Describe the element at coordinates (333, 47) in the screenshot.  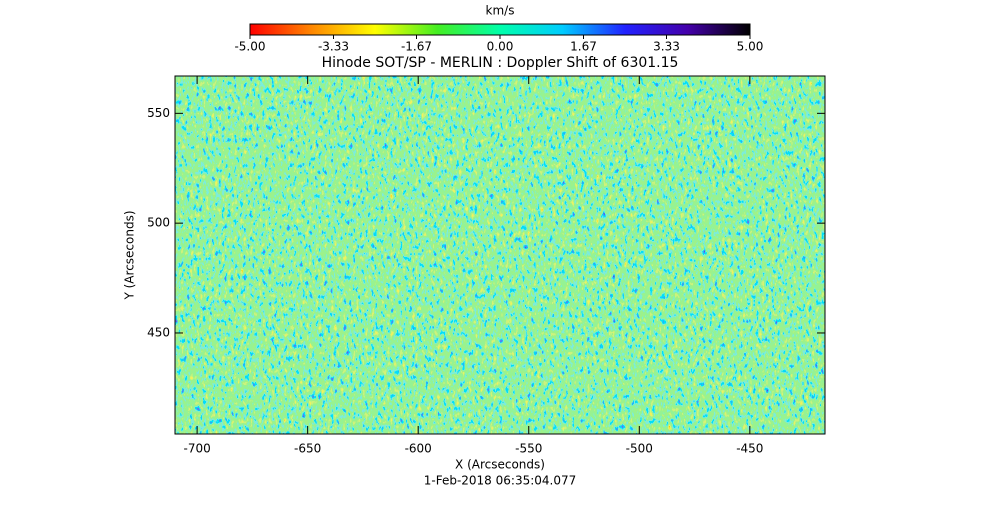
I see `colorbar-tick-label: -3.33` at that location.